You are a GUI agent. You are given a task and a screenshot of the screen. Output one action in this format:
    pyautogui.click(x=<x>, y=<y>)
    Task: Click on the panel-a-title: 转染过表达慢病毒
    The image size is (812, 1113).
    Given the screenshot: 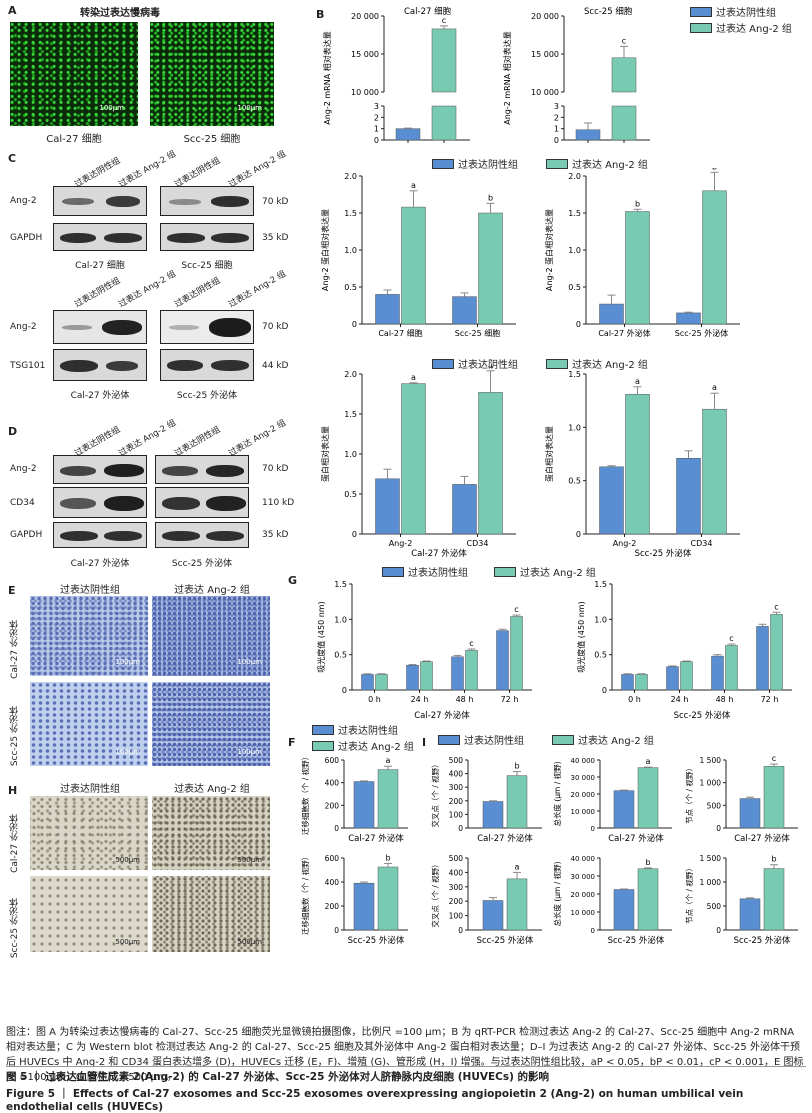 What is the action you would take?
    pyautogui.click(x=120, y=13)
    